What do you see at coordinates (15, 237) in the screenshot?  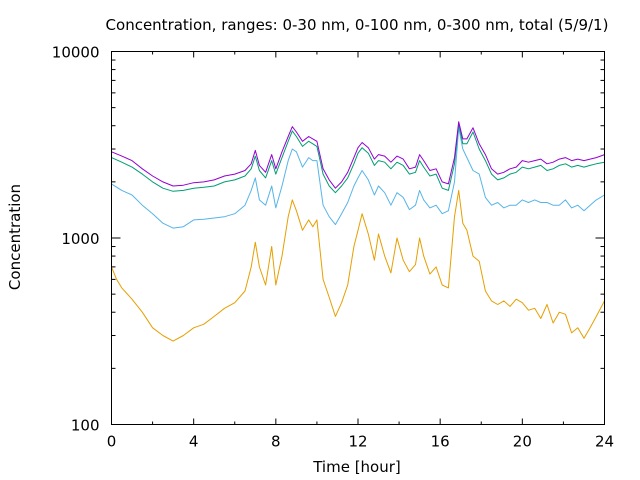 I see `y-axis-label: Concentration` at bounding box center [15, 237].